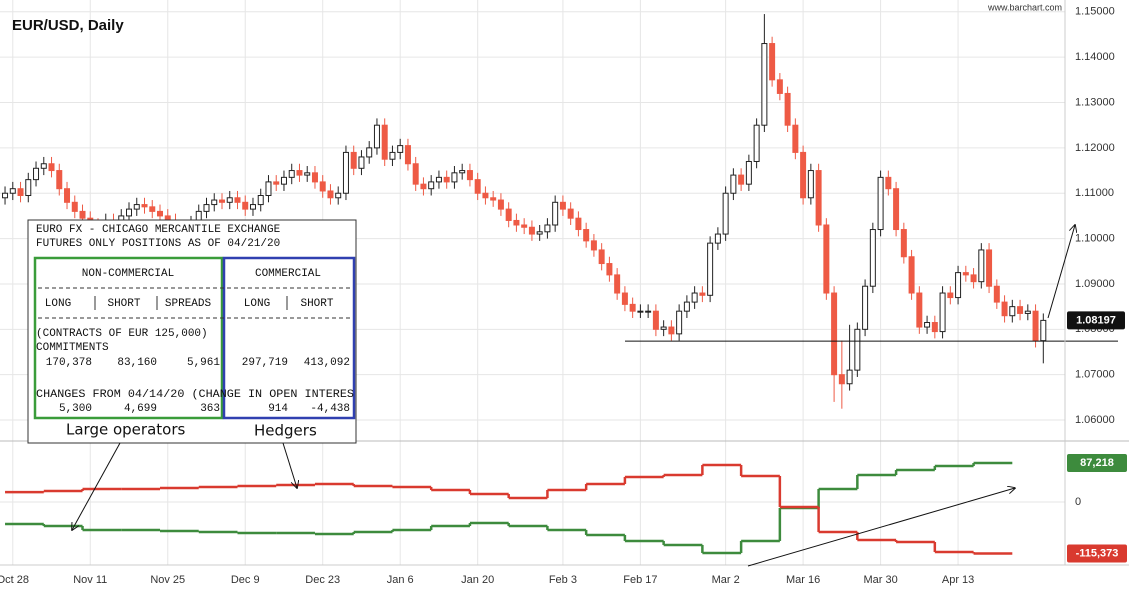  I want to click on y-tick-label: 1.14000, so click(1095, 57).